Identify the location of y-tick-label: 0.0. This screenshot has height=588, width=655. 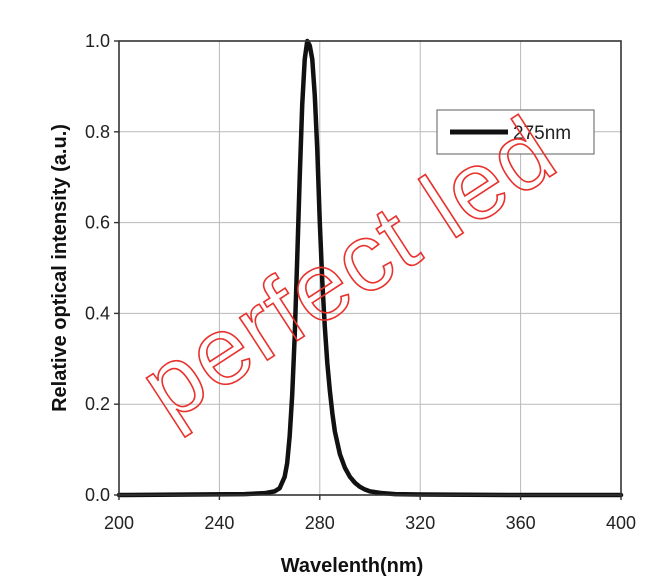
(97, 495).